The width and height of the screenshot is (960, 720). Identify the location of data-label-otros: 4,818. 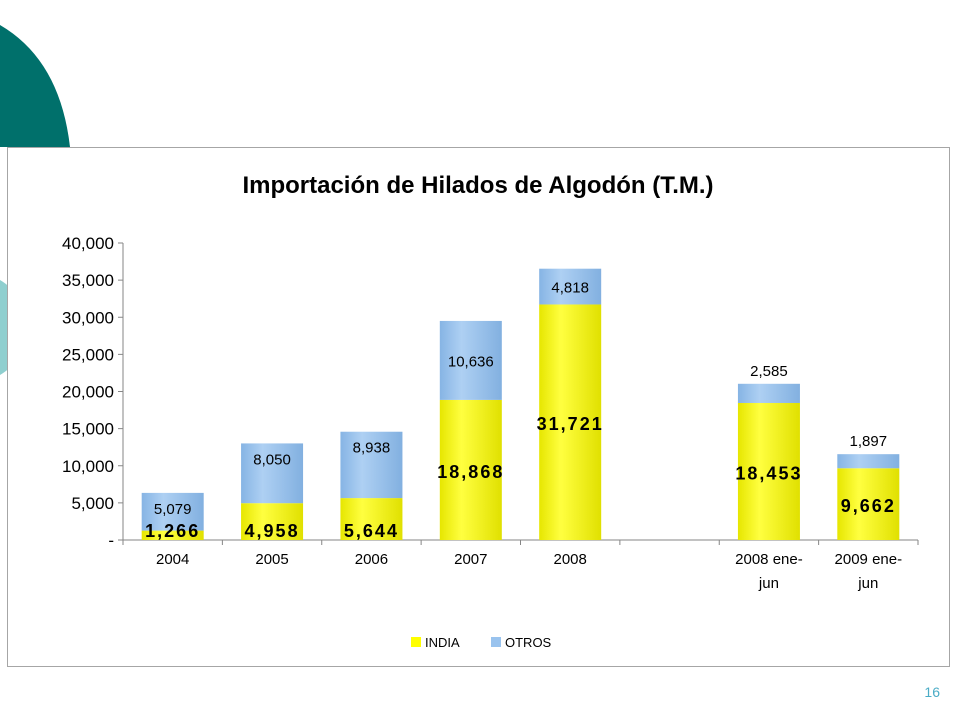
(570, 288).